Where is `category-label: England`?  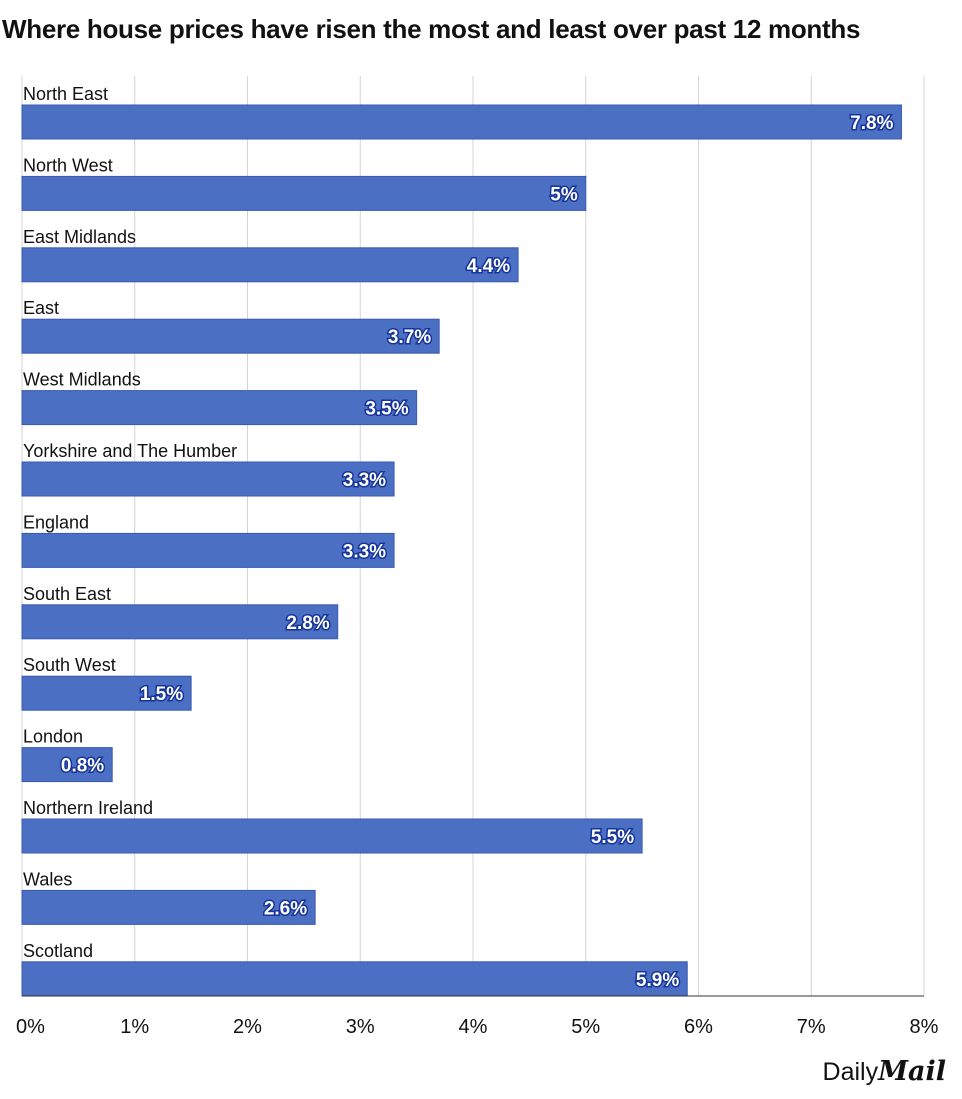 category-label: England is located at coordinates (56, 522).